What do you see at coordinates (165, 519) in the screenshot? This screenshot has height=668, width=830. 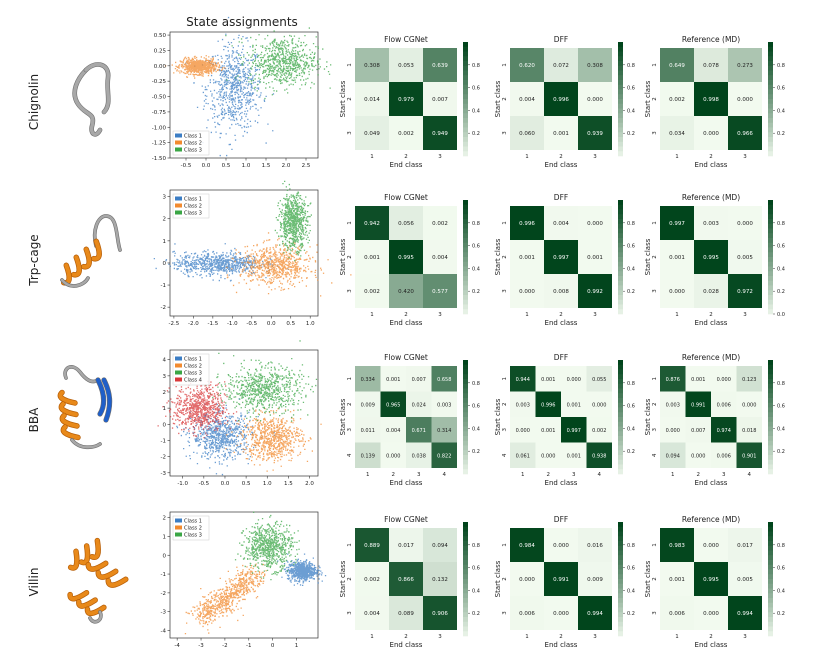 I see `y-tick-label: 2` at bounding box center [165, 519].